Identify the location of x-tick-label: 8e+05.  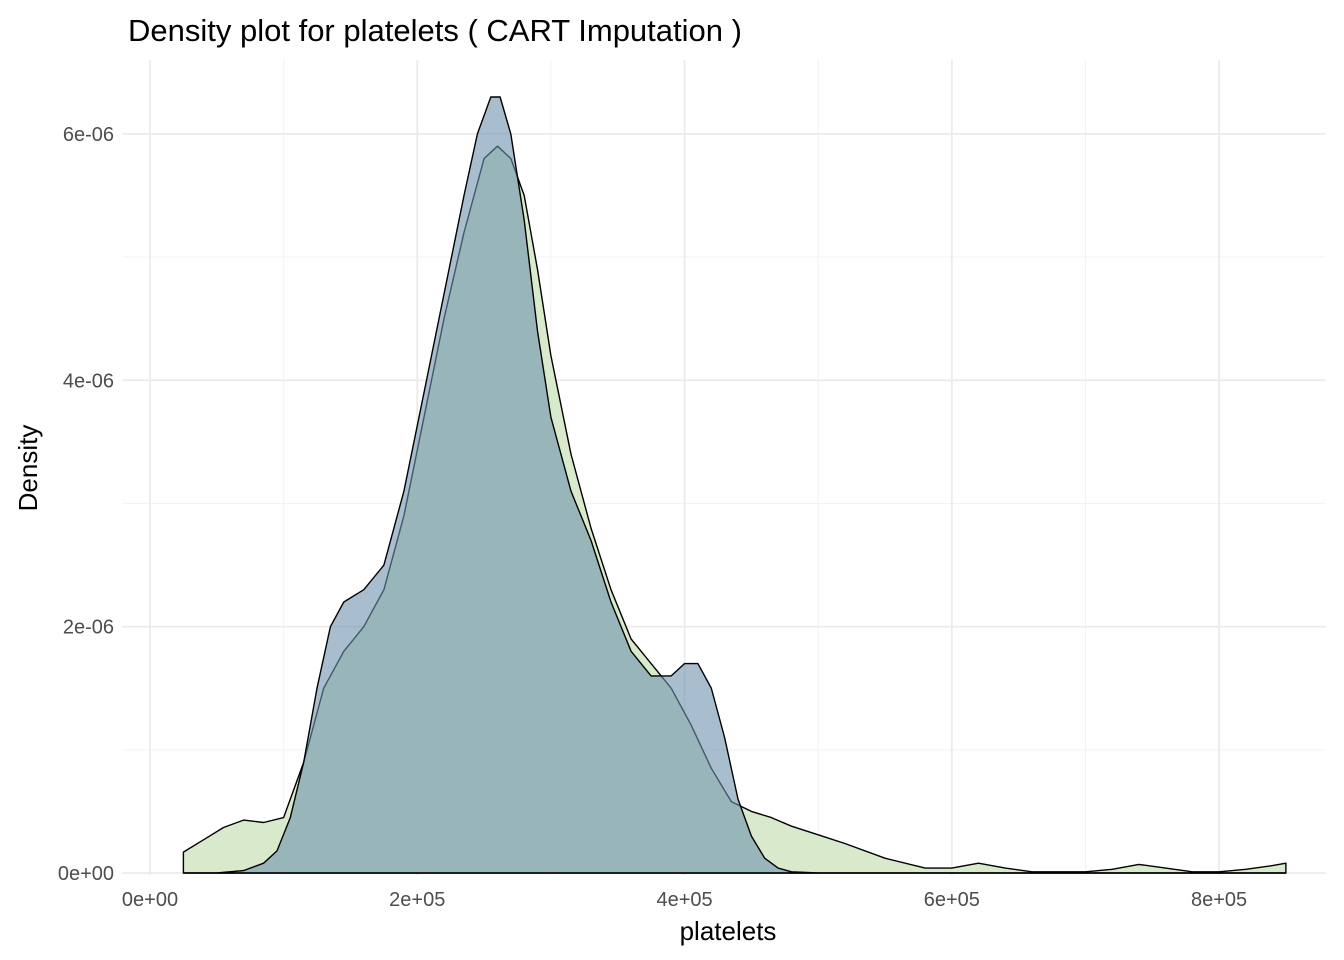
(1219, 900).